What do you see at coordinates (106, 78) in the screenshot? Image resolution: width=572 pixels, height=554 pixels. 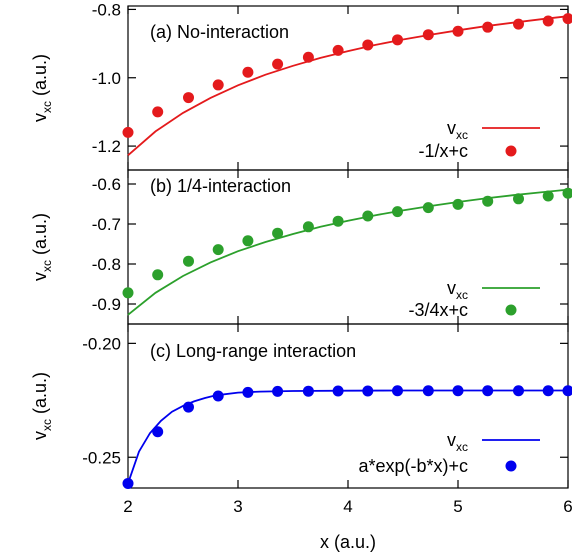 I see `y-tick-label: -1.0` at bounding box center [106, 78].